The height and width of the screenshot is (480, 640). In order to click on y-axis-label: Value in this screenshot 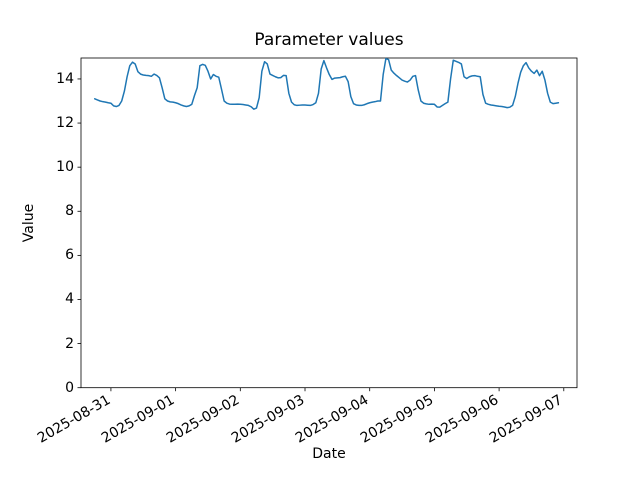, I will do `click(29, 223)`.